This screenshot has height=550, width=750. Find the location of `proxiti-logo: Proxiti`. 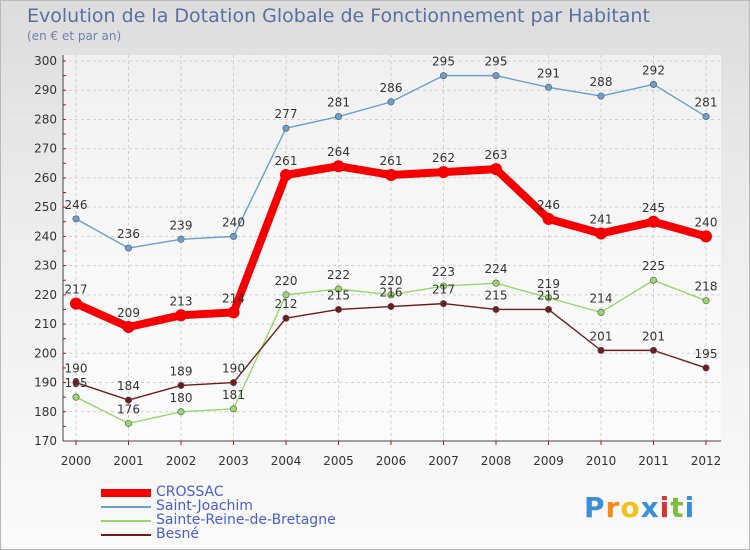

proxiti-logo: Proxiti is located at coordinates (639, 507).